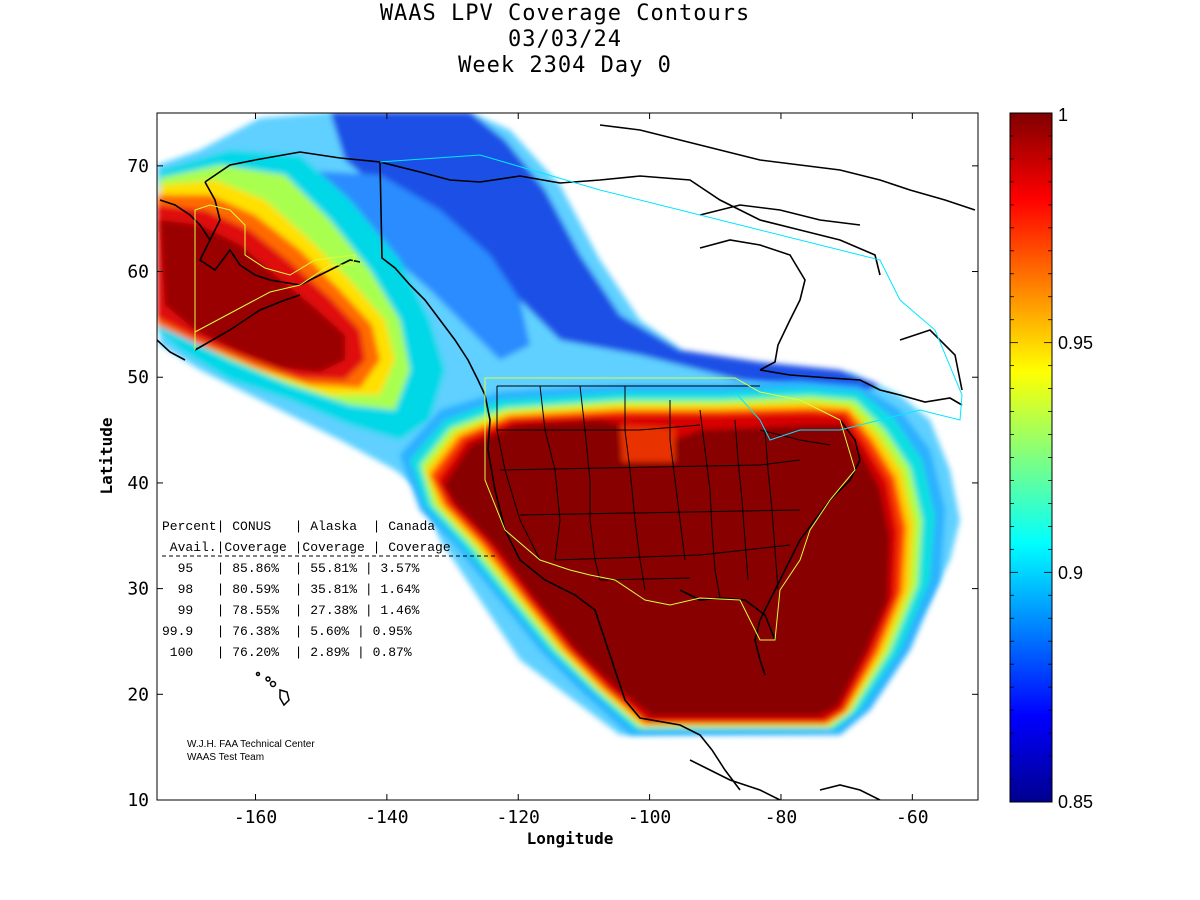 The image size is (1200, 900). What do you see at coordinates (138, 272) in the screenshot?
I see `lat-tick-label: 60` at bounding box center [138, 272].